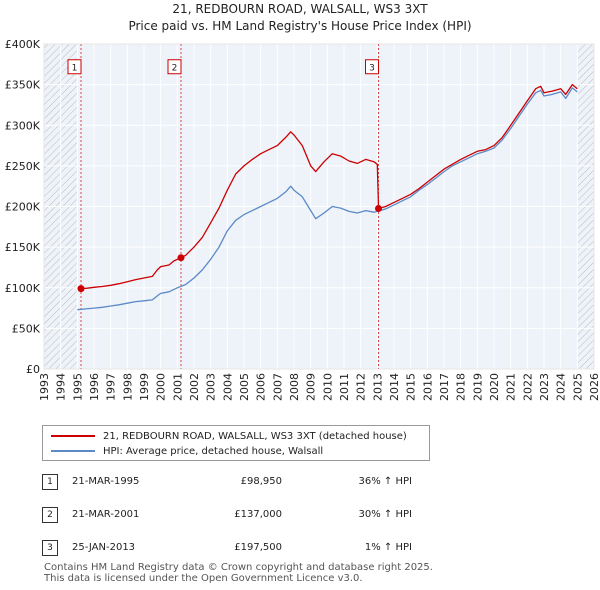  Describe the element at coordinates (23, 207) in the screenshot. I see `y-tick-label: £200K` at that location.